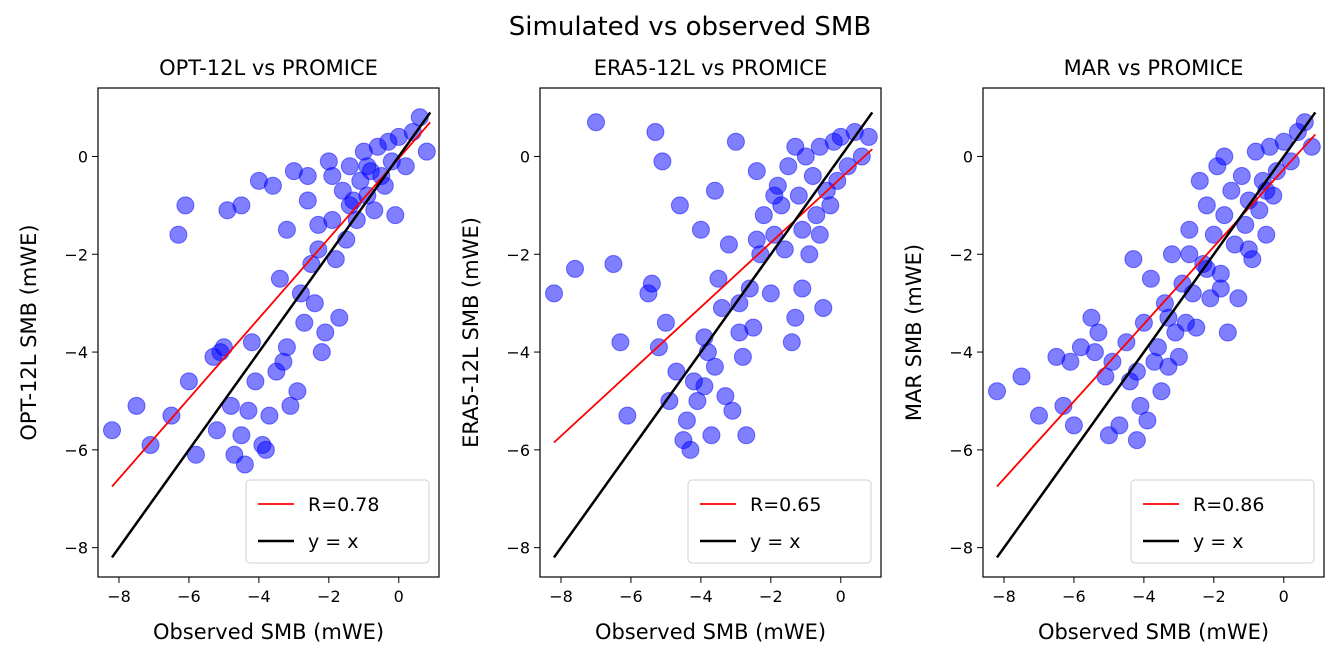 The height and width of the screenshot is (658, 1339). Describe the element at coordinates (29, 332) in the screenshot. I see `y-axis-label: OPT-12L SMB (mWE)` at that location.